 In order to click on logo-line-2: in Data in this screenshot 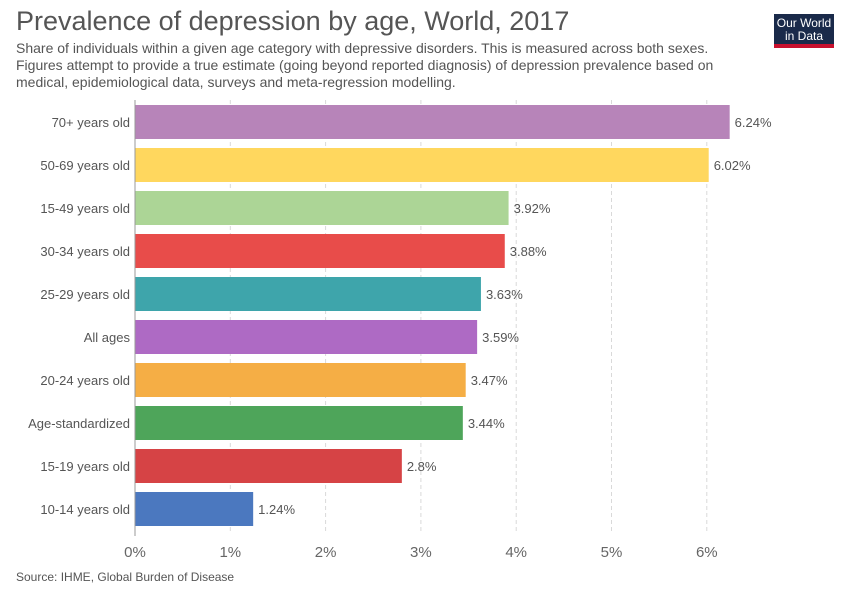, I will do `click(804, 36)`.